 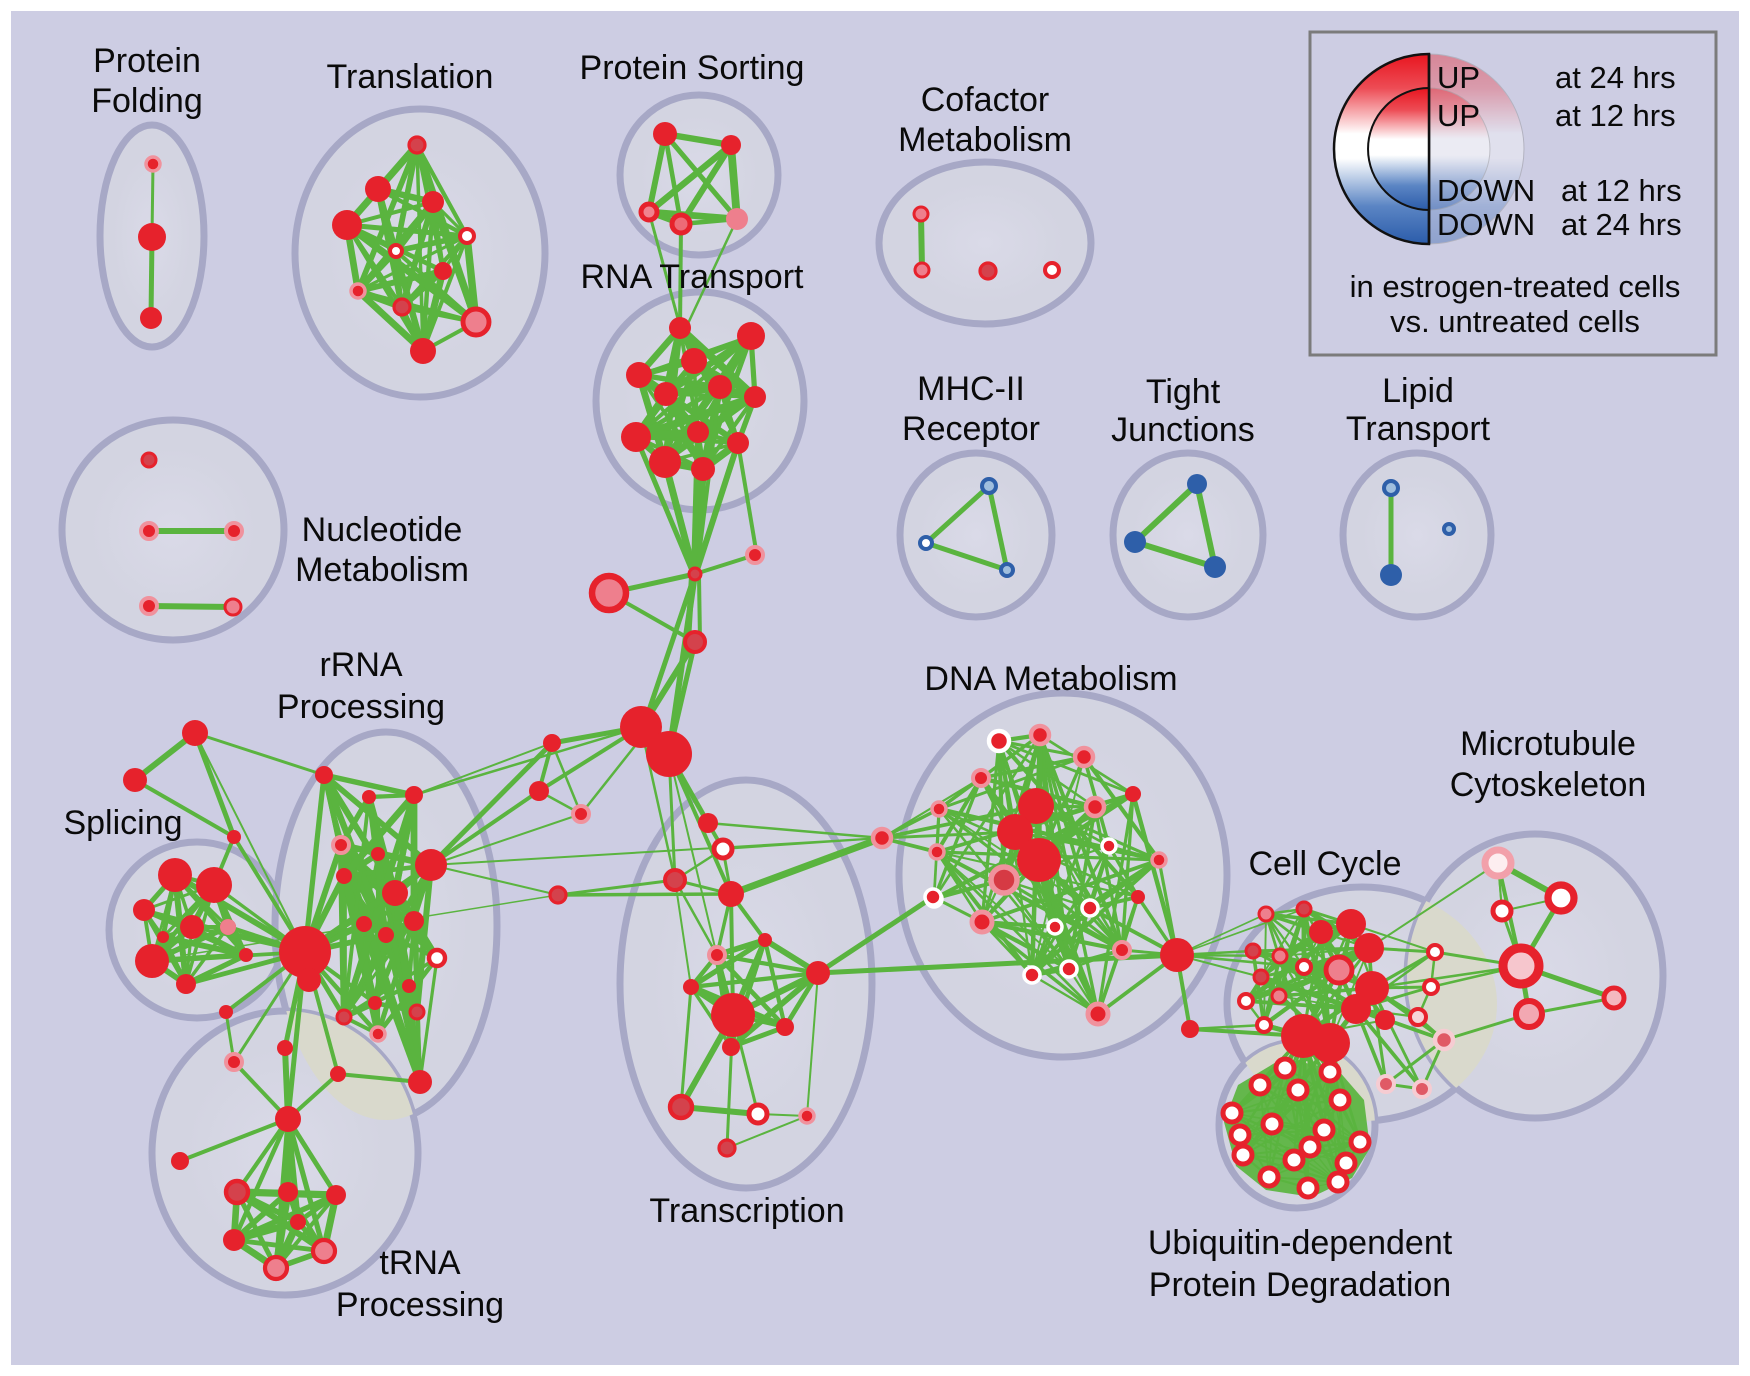 I want to click on svg-text: Protein Degradation, so click(x=1300, y=1285).